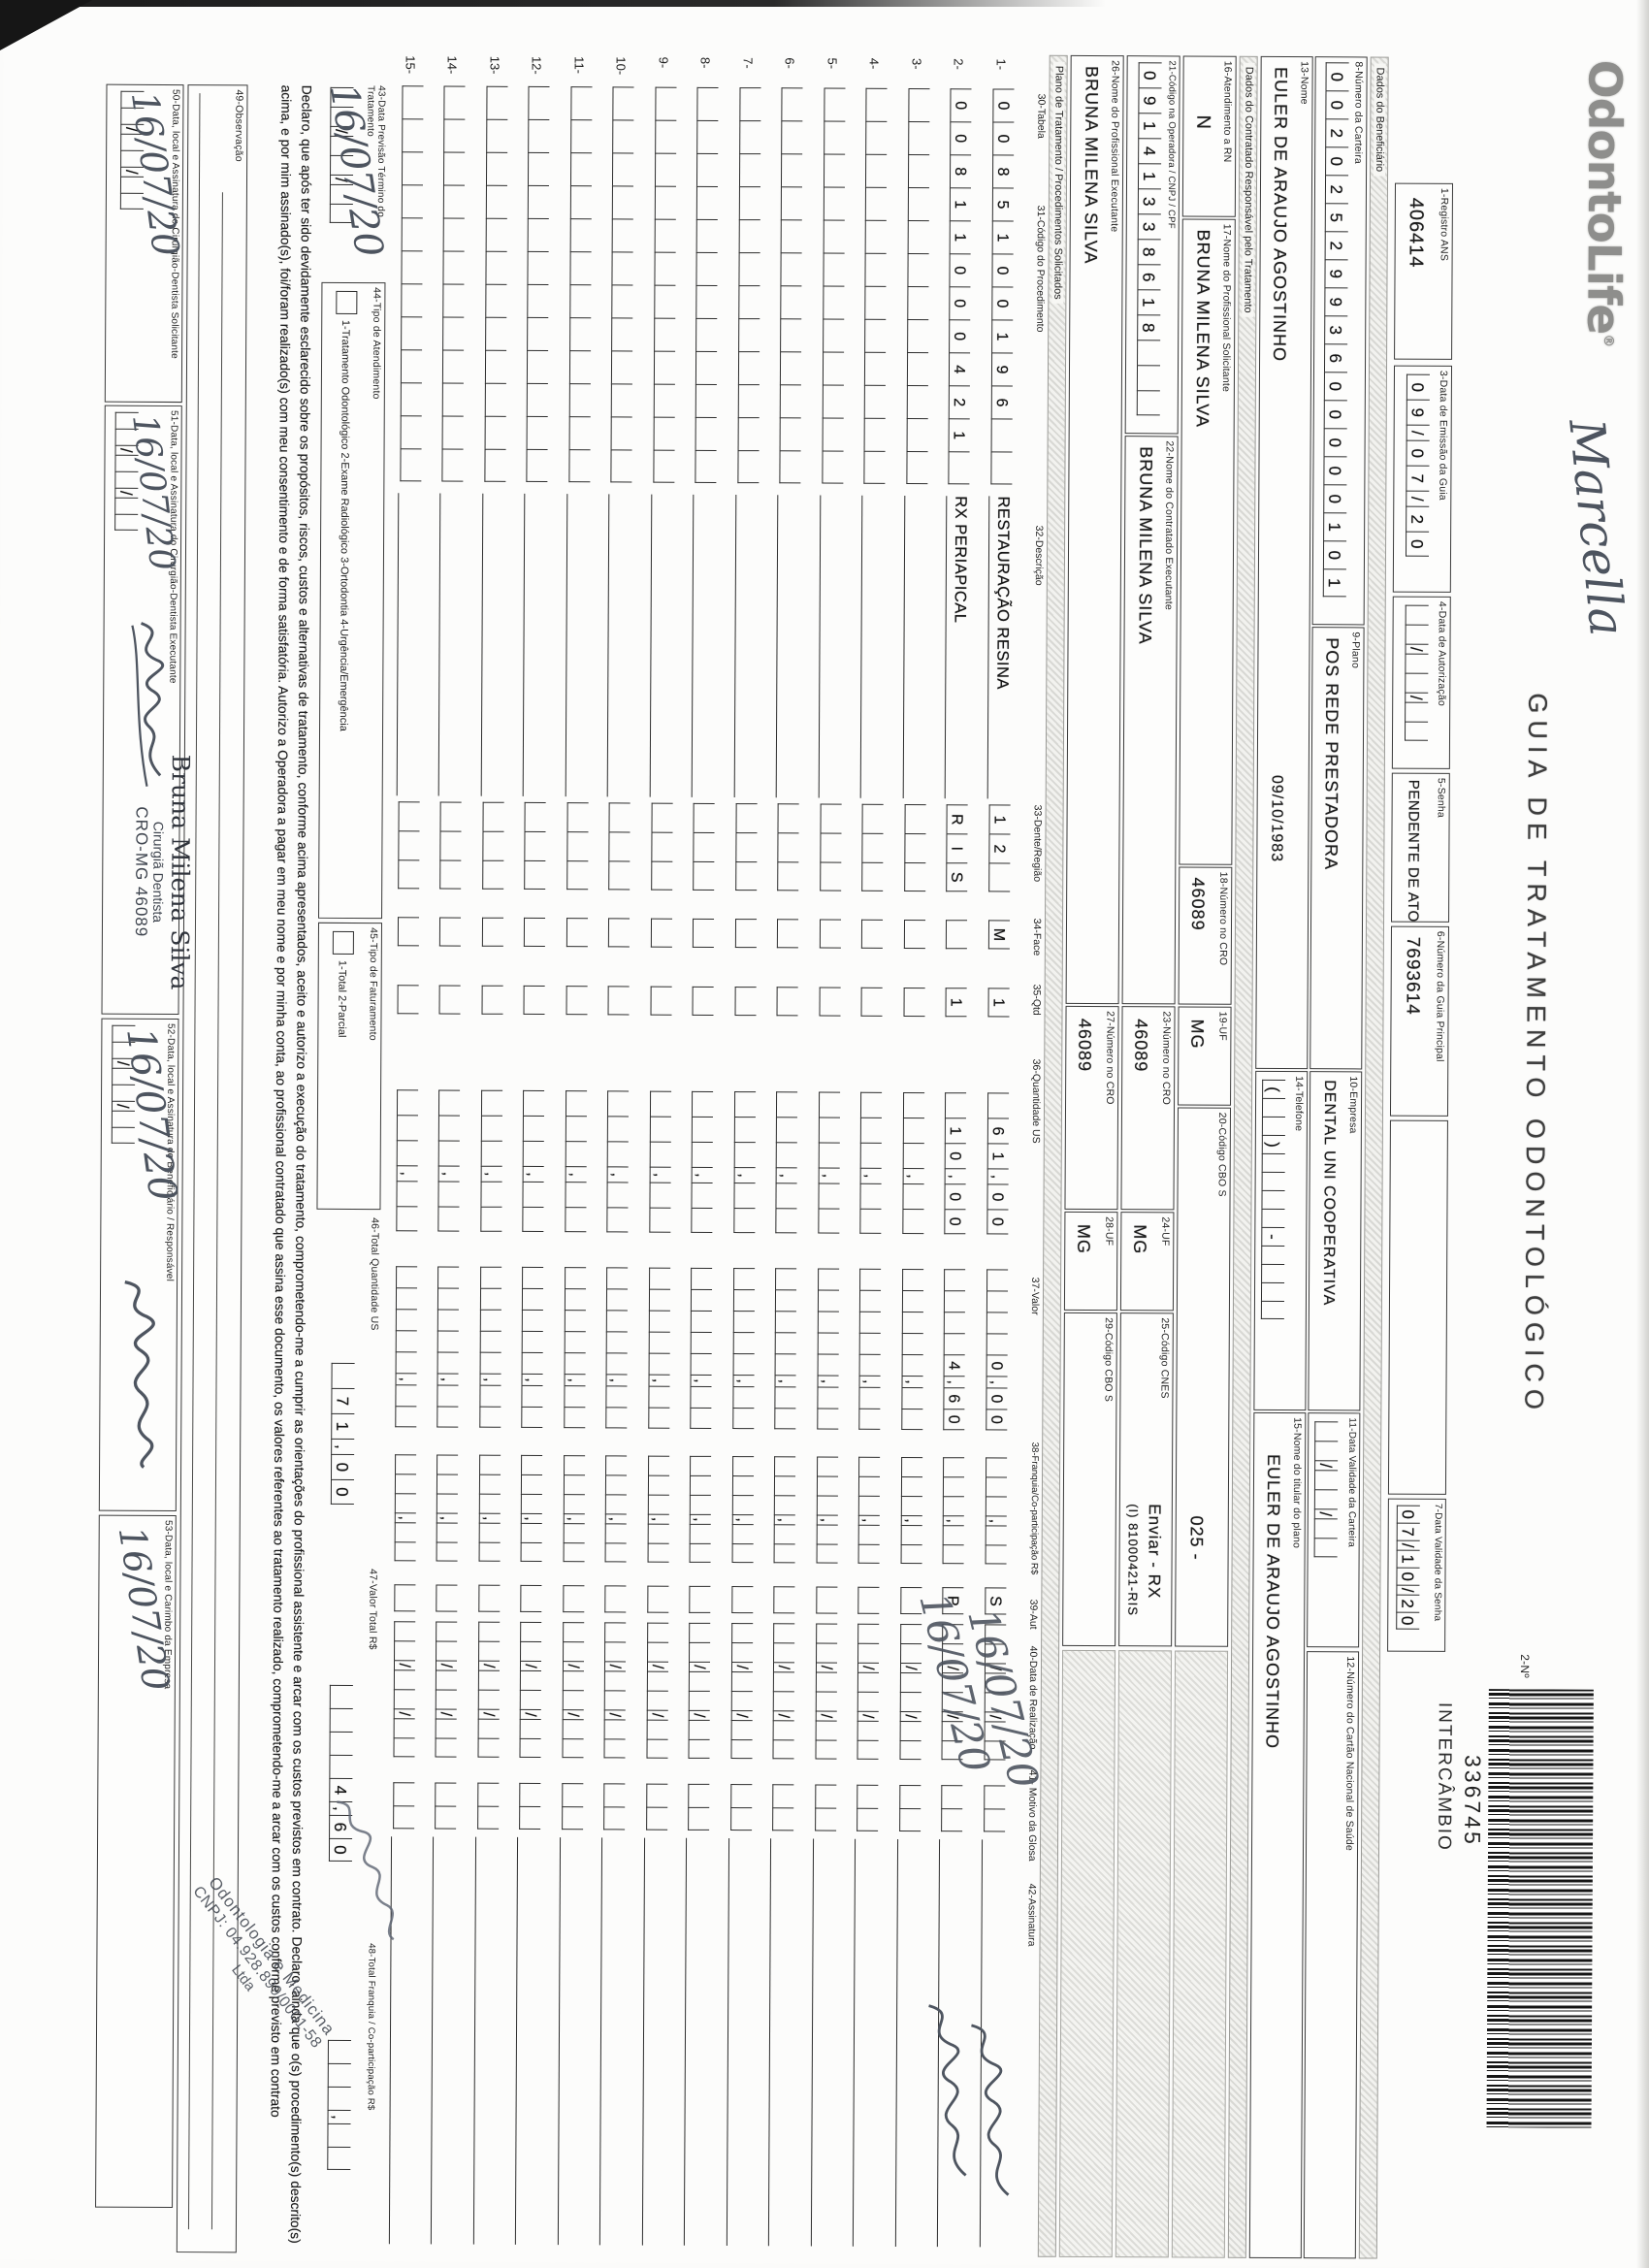  Describe the element at coordinates (1002, 204) in the screenshot. I see `cell: 5` at that location.